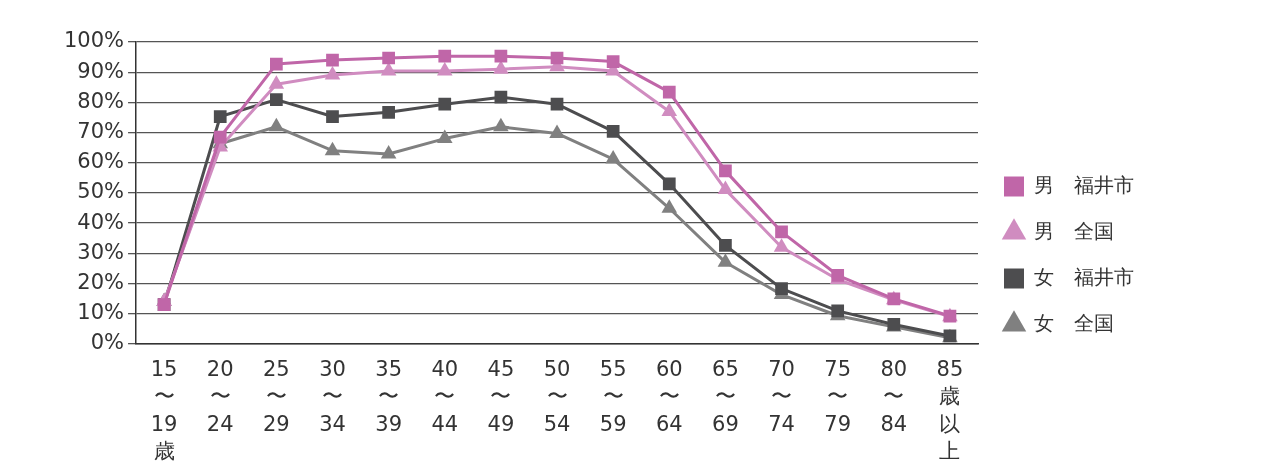 This screenshot has width=1278, height=473. Describe the element at coordinates (1074, 322) in the screenshot. I see `legend-label: 女 全国` at that location.